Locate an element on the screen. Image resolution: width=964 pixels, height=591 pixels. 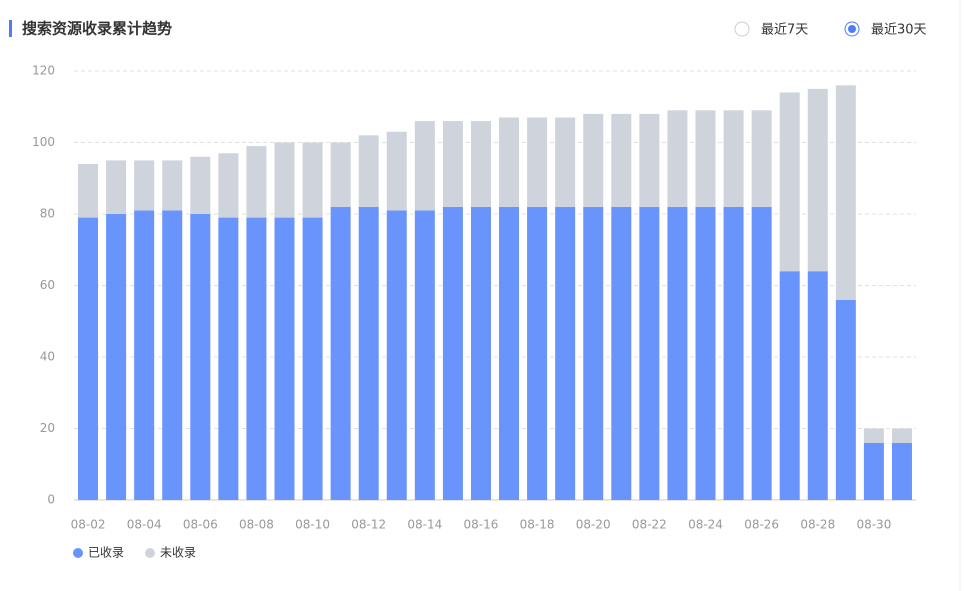
x-tick-label: 08-24 is located at coordinates (705, 525).